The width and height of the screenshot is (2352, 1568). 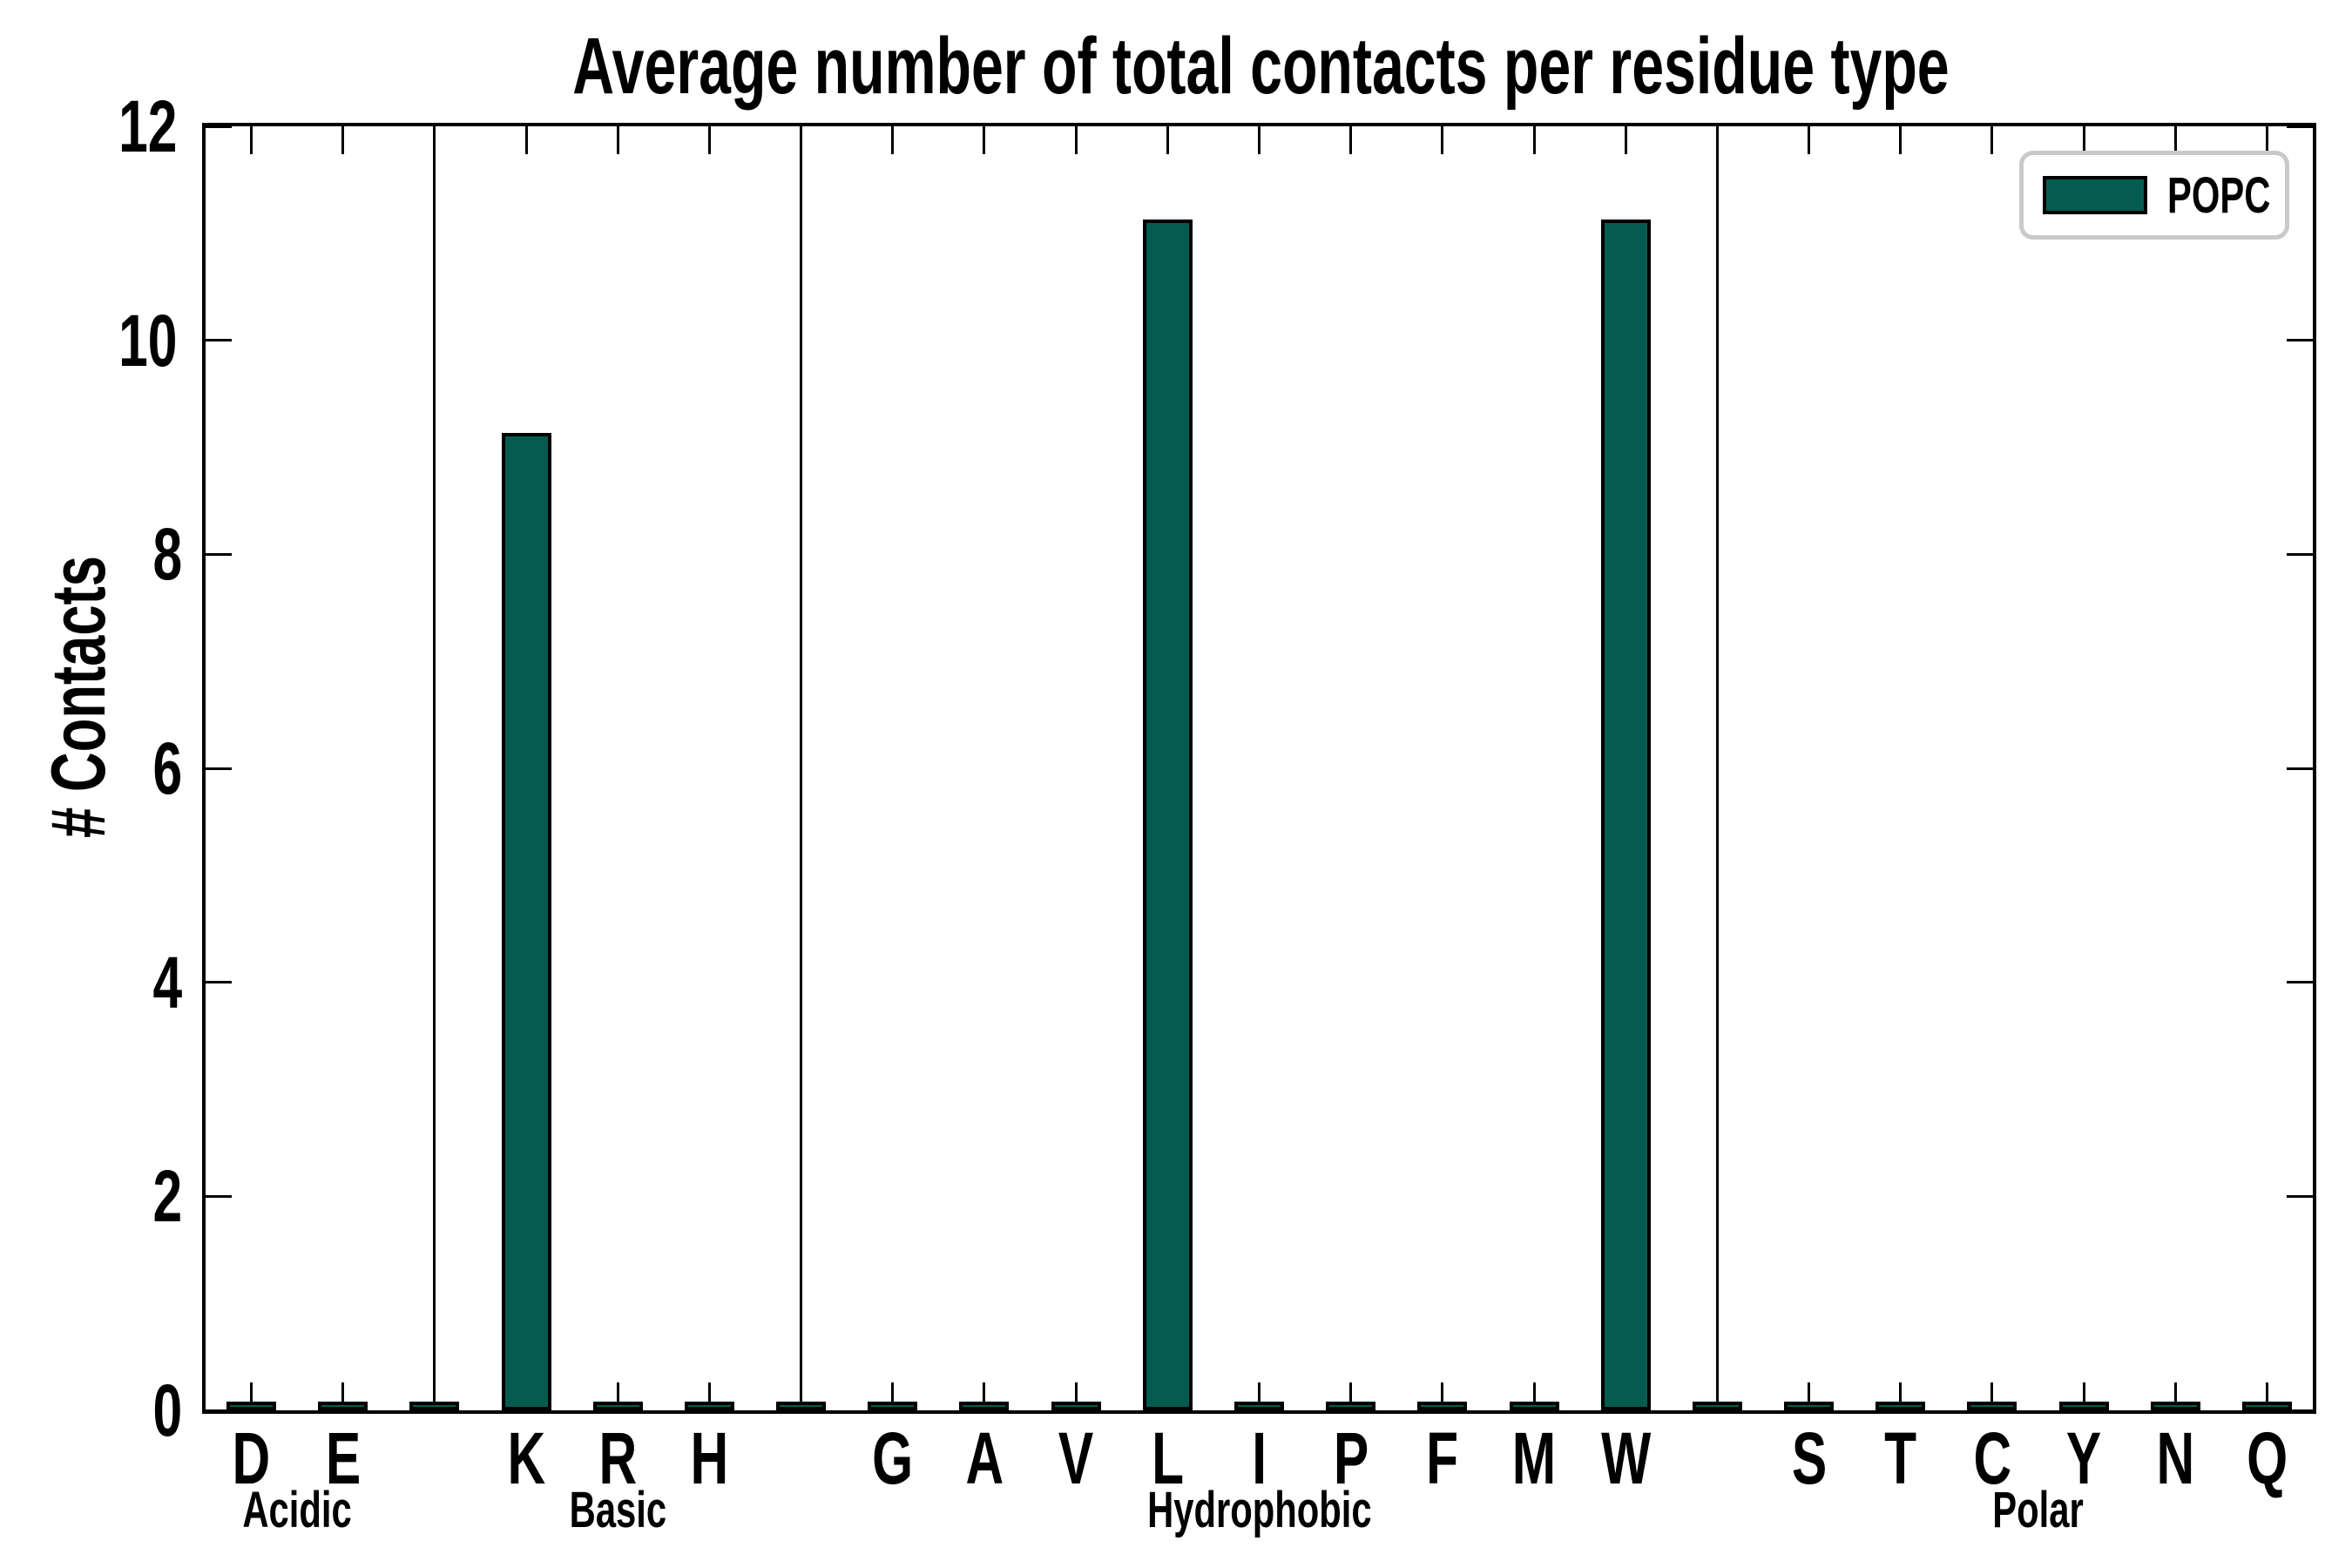 I want to click on x-tick-bottom-R, so click(x=618, y=1396).